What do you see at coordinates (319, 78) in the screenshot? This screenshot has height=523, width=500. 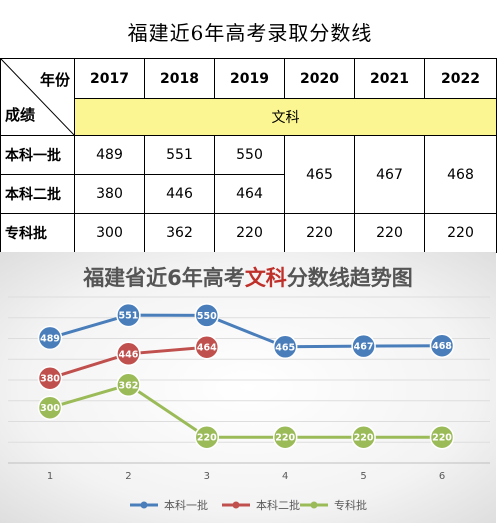 I see `year-cell: 2020` at bounding box center [319, 78].